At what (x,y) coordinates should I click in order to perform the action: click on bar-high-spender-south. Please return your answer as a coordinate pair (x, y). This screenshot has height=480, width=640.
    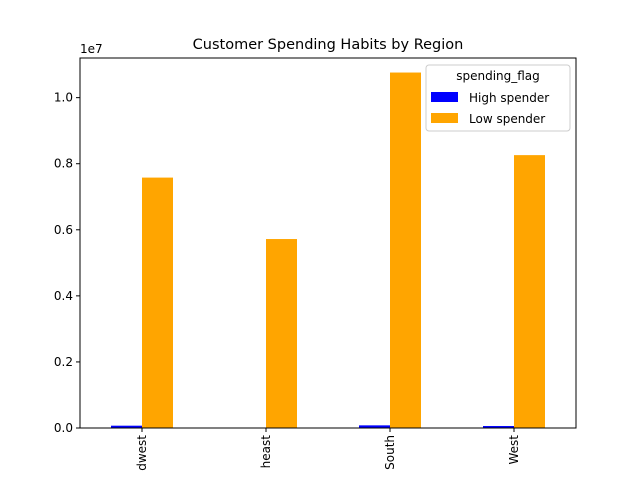
    Looking at the image, I should click on (374, 426).